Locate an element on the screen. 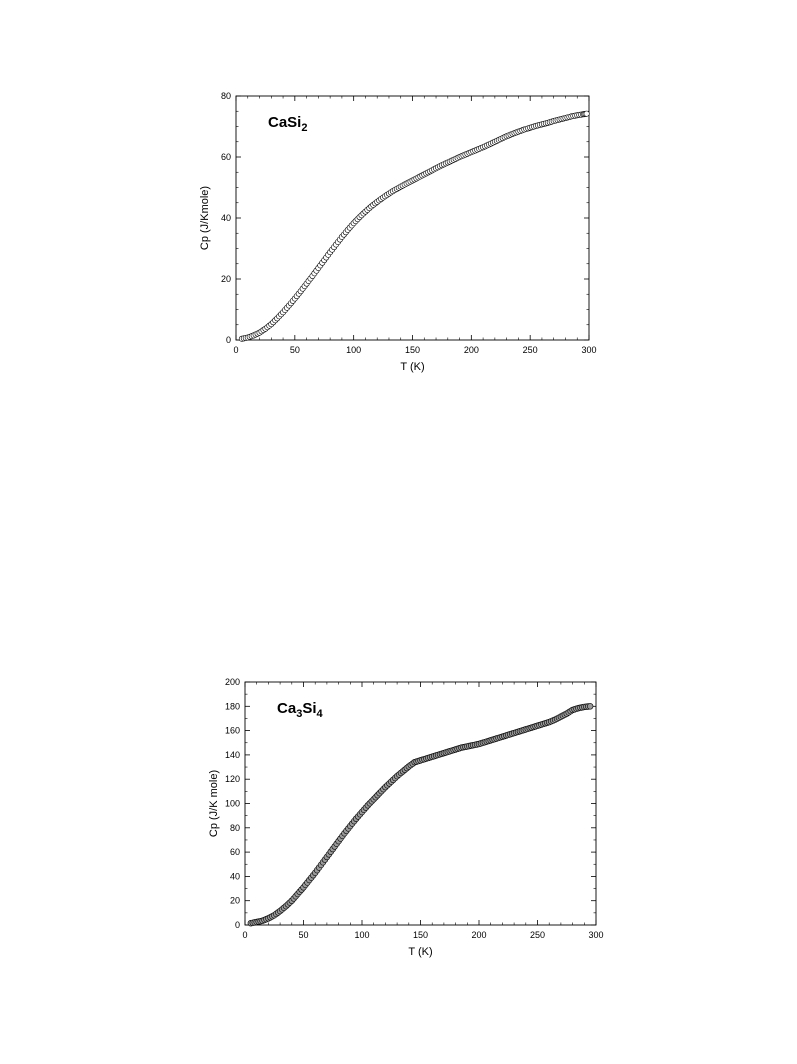 Image resolution: width=797 pixels, height=1064 pixels. y-tick-label: 180 is located at coordinates (232, 706).